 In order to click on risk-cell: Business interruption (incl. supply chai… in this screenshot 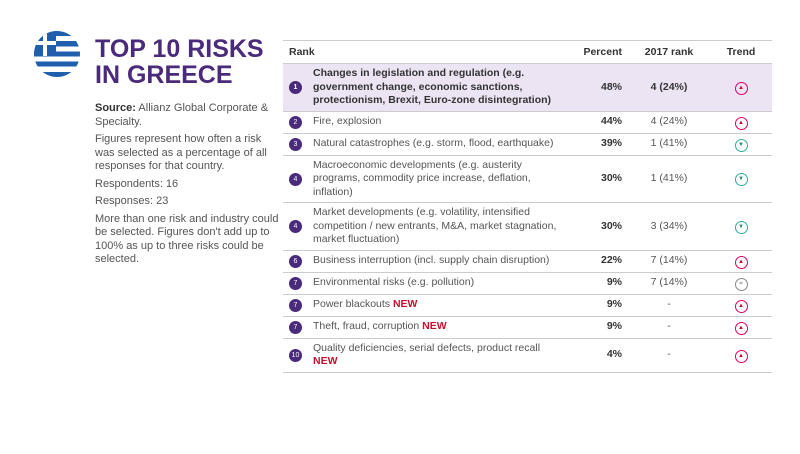, I will do `click(436, 261)`.